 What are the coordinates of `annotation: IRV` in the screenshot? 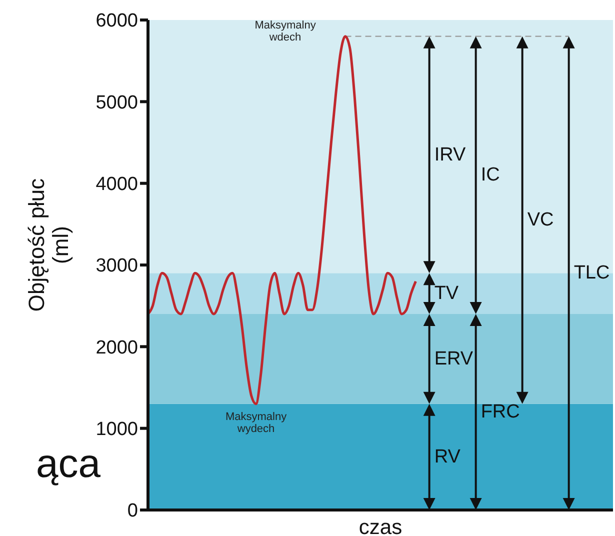 It's located at (450, 155).